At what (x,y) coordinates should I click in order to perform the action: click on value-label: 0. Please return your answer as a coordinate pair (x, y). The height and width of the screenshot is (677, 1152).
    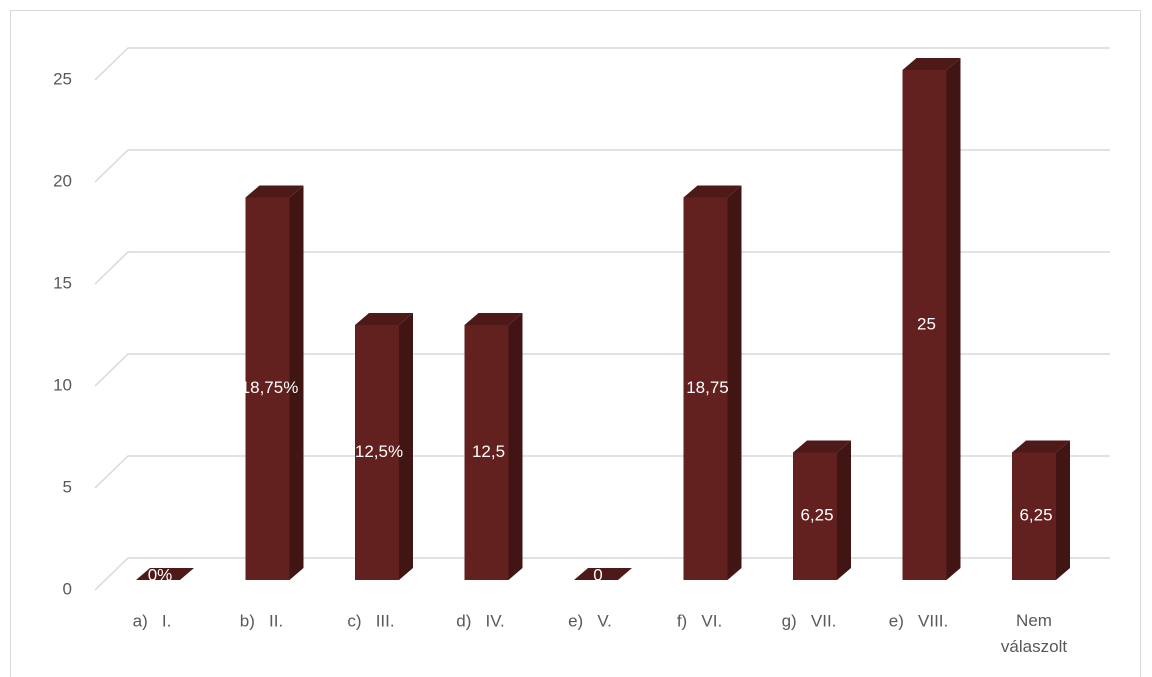
    Looking at the image, I should click on (597, 574).